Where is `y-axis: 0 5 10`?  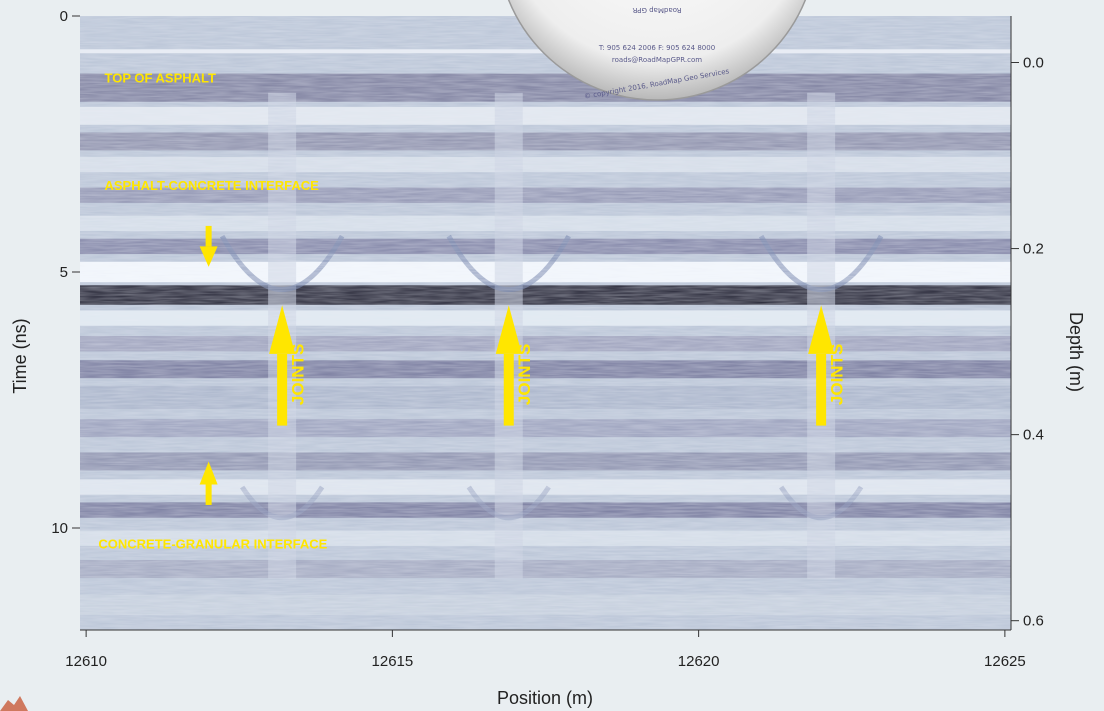
y-axis: 0 5 10 is located at coordinates (65, 272).